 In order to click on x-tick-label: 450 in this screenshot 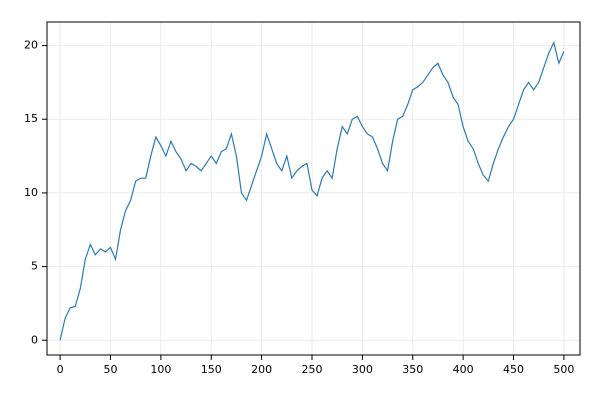, I will do `click(513, 369)`.